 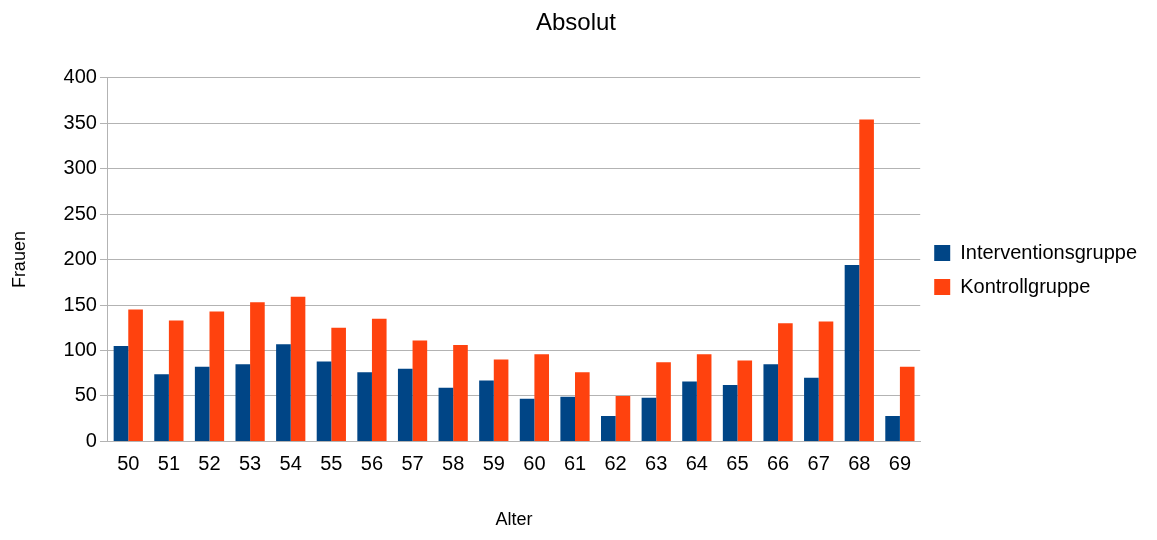 I want to click on x-tick-label: 64, so click(x=696, y=462).